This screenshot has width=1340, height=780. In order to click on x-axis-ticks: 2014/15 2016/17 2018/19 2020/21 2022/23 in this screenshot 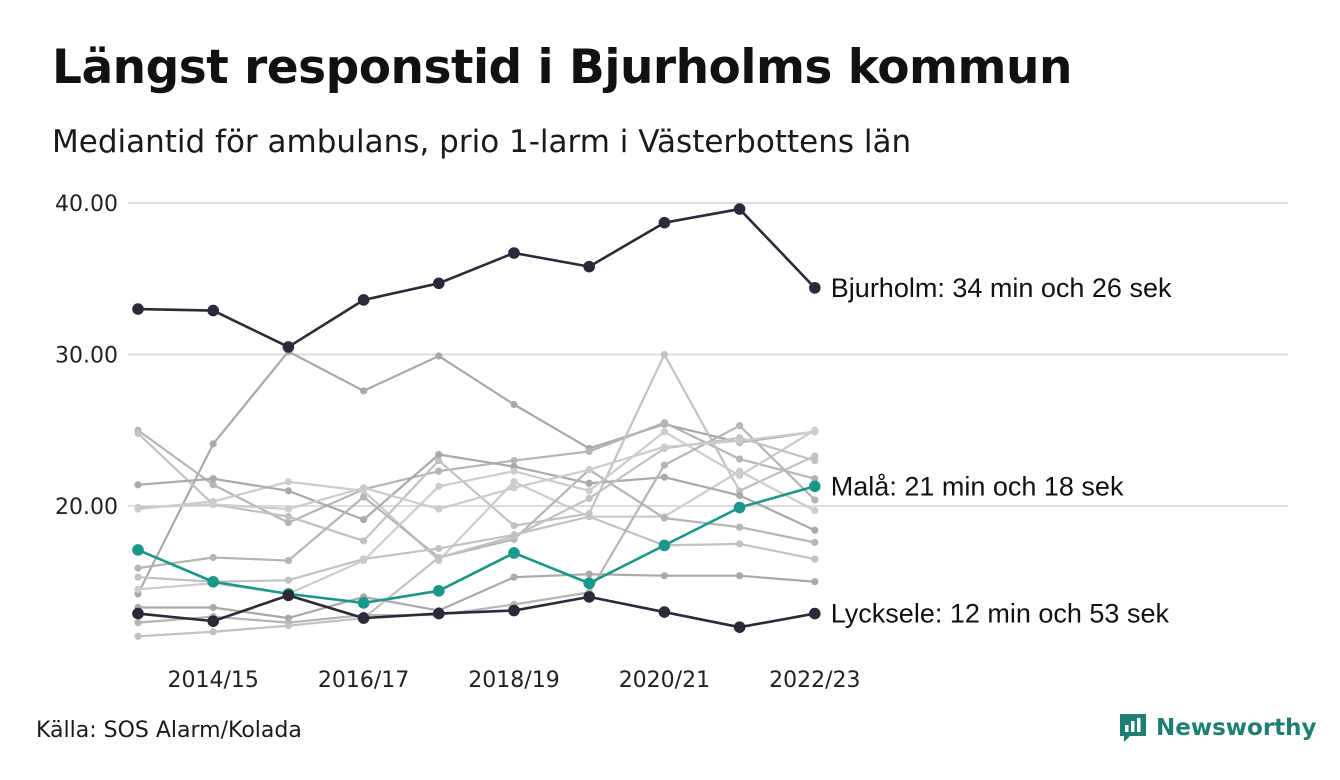, I will do `click(513, 680)`.